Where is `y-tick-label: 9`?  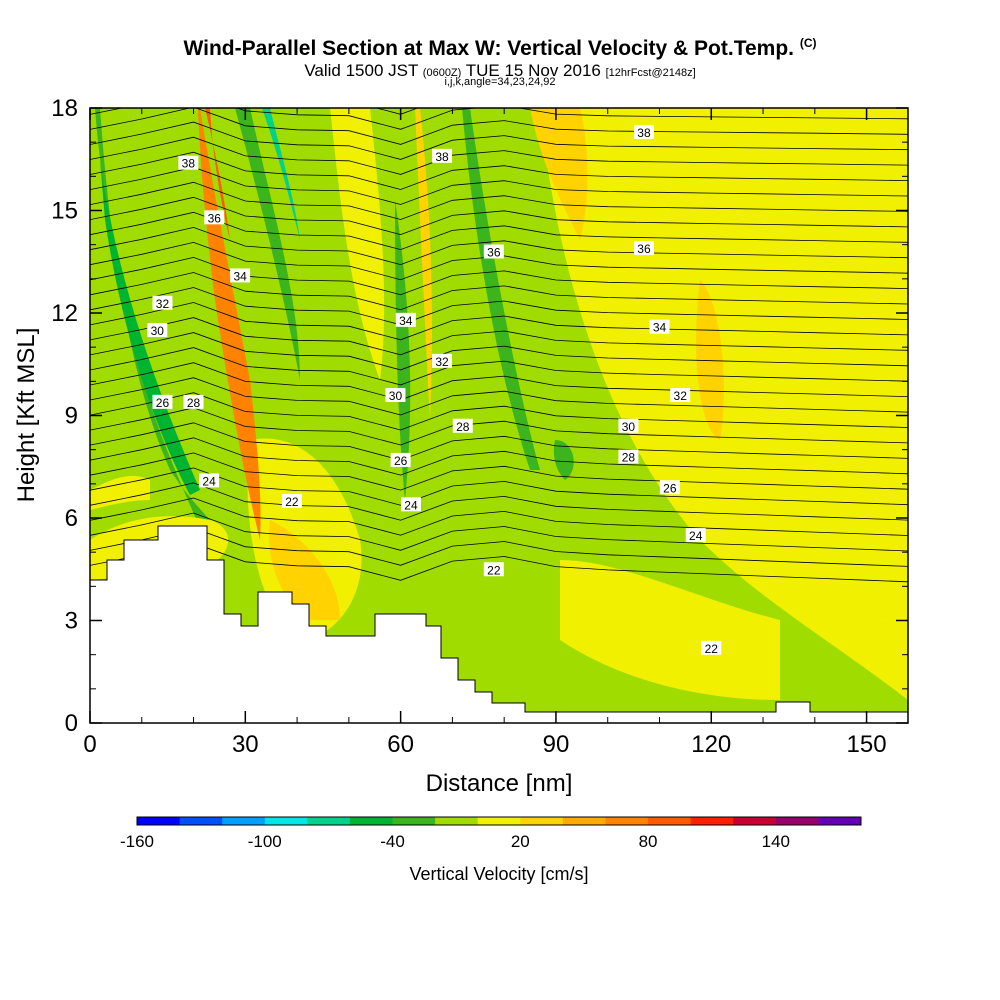
y-tick-label: 9 is located at coordinates (71, 416).